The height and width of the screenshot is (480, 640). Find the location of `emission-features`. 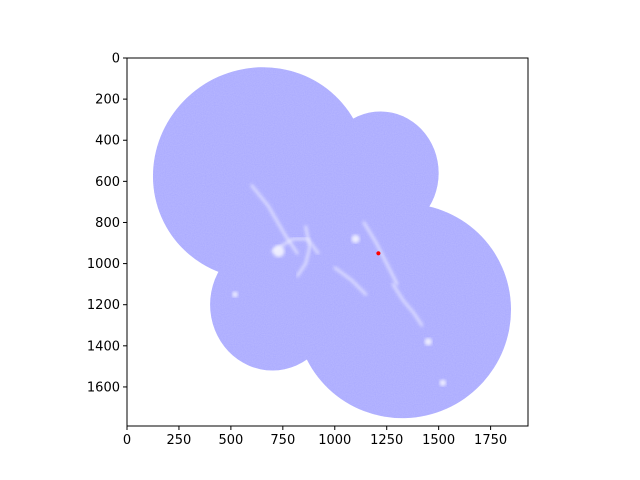

emission-features is located at coordinates (339, 285).